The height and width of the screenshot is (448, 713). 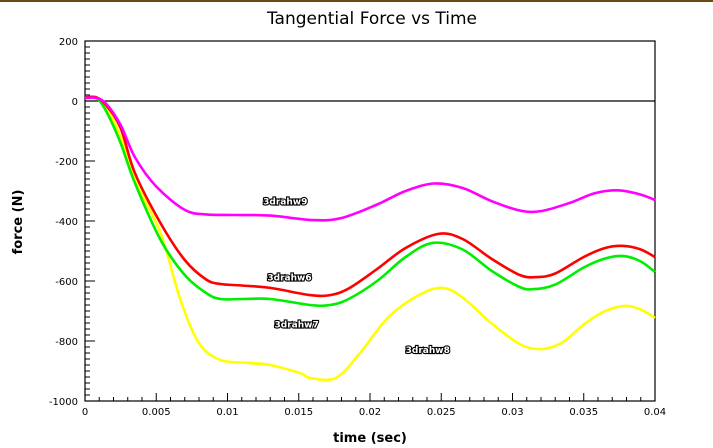 I want to click on curve-label-3drahw8: 3drahw8, so click(x=428, y=351).